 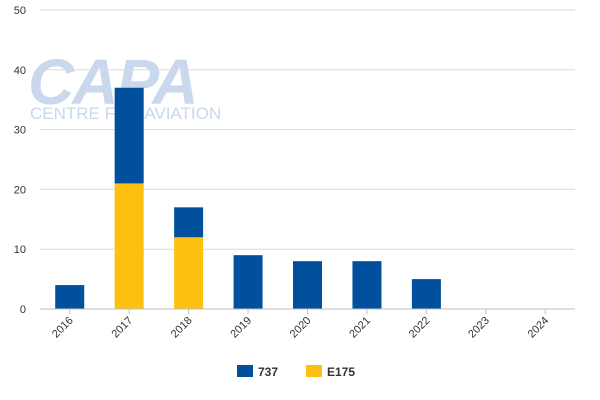 I want to click on bar-737-2019, so click(x=248, y=282).